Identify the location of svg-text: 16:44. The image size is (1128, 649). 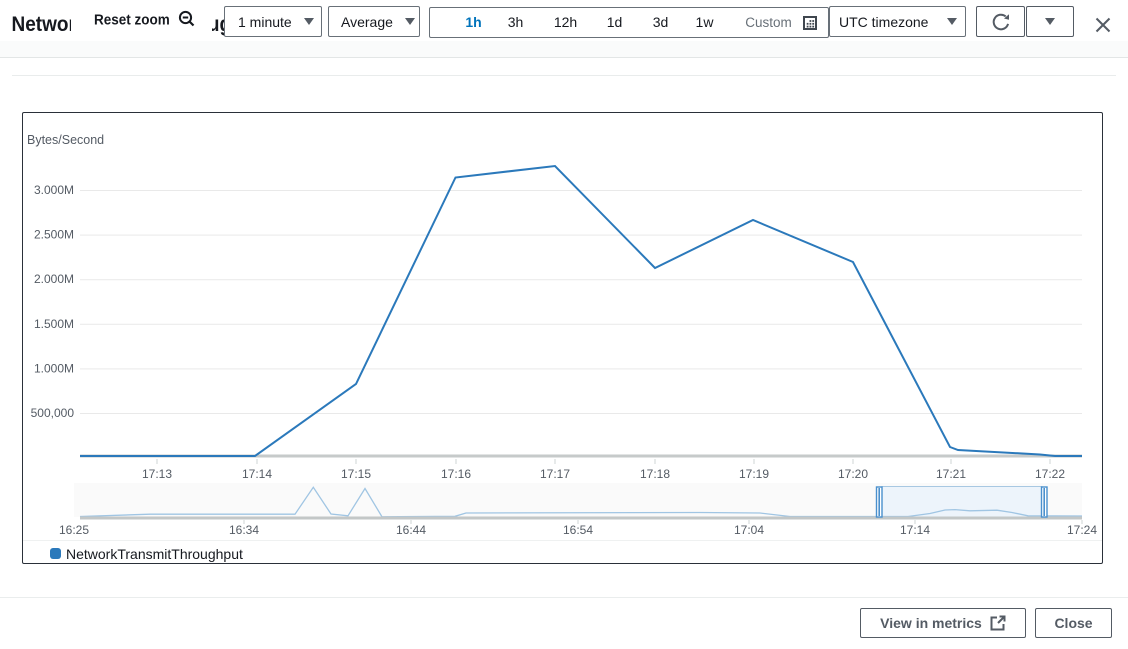
(411, 530).